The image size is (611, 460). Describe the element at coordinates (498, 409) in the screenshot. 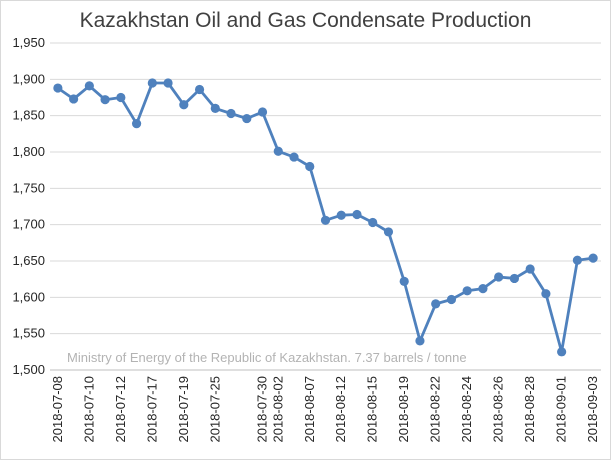

I see `x-tick-label: 2018-08-26` at that location.